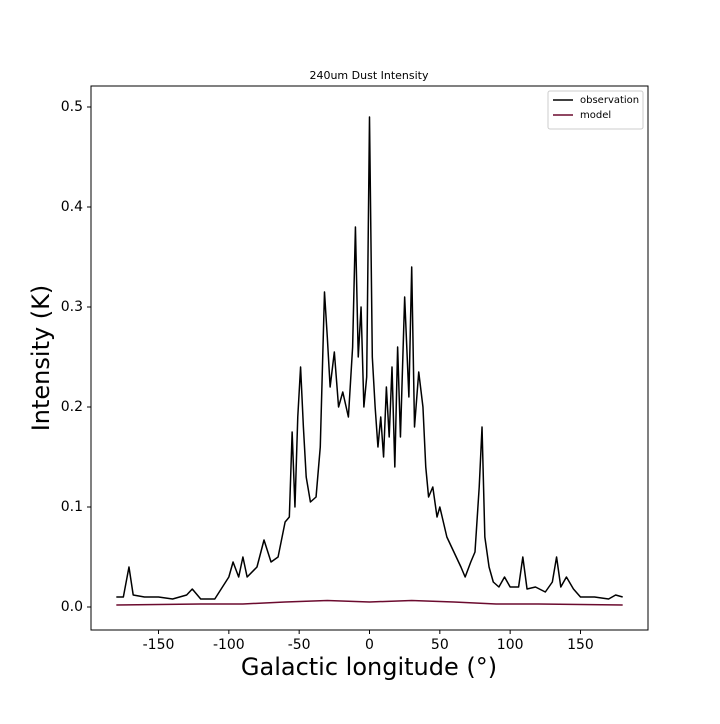  I want to click on line-series, so click(369, 602).